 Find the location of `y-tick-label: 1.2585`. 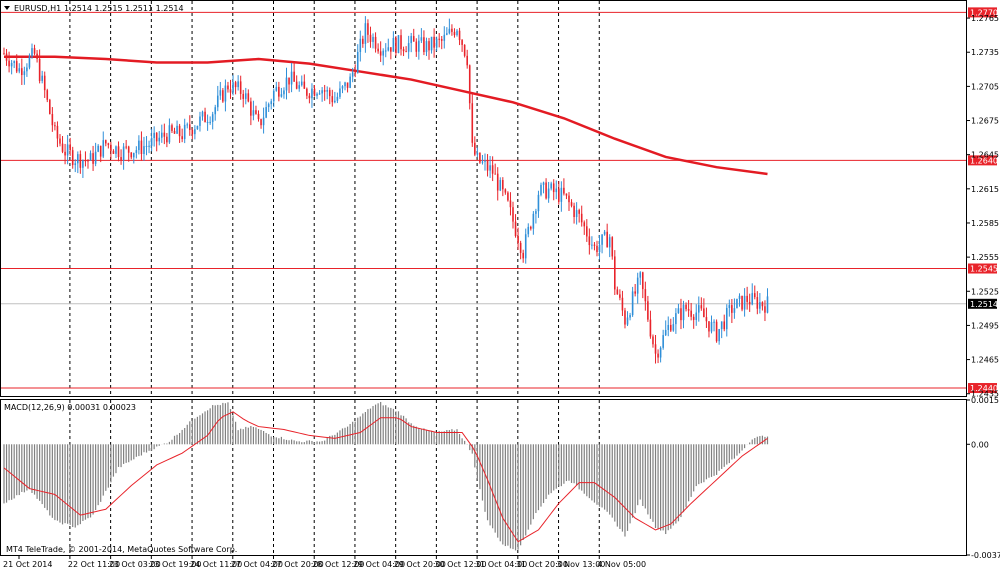

y-tick-label: 1.2585 is located at coordinates (985, 223).